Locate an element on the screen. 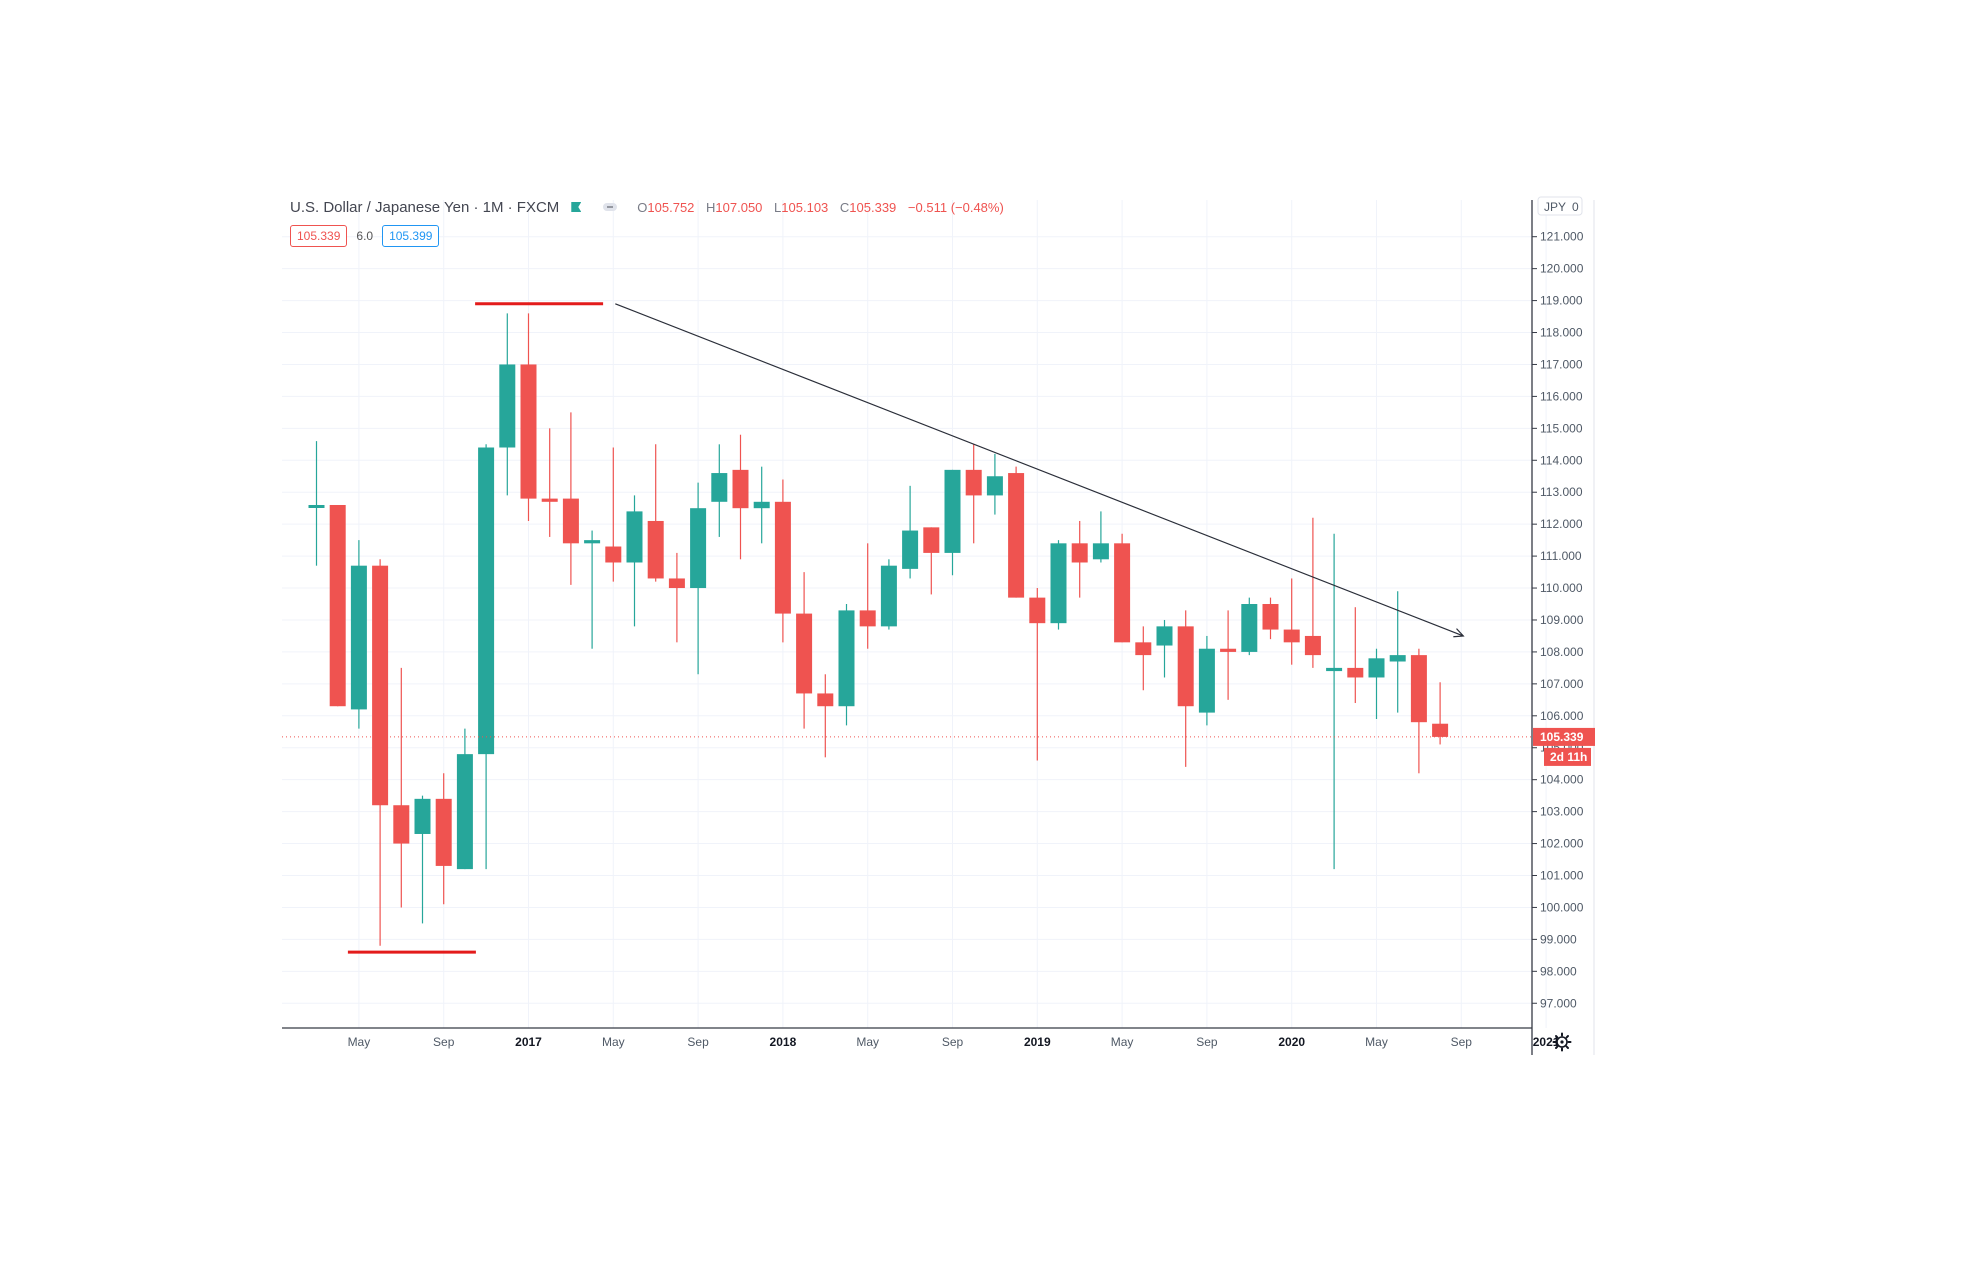 The width and height of the screenshot is (1976, 1268). spread-value: 6.0 is located at coordinates (365, 236).